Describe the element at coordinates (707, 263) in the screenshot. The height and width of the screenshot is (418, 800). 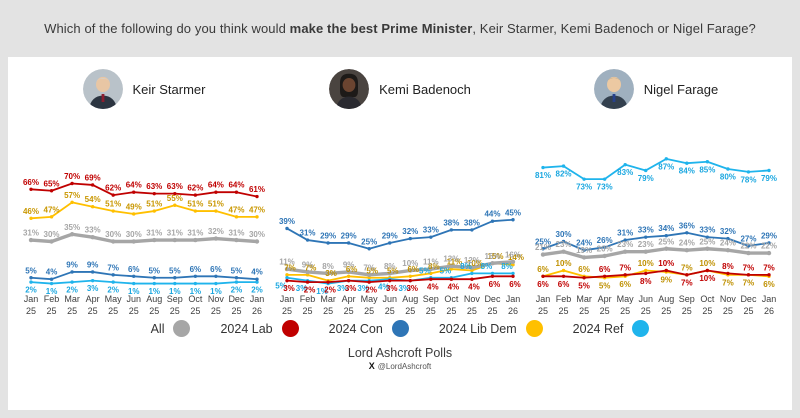
I see `value-label: 10%` at that location.